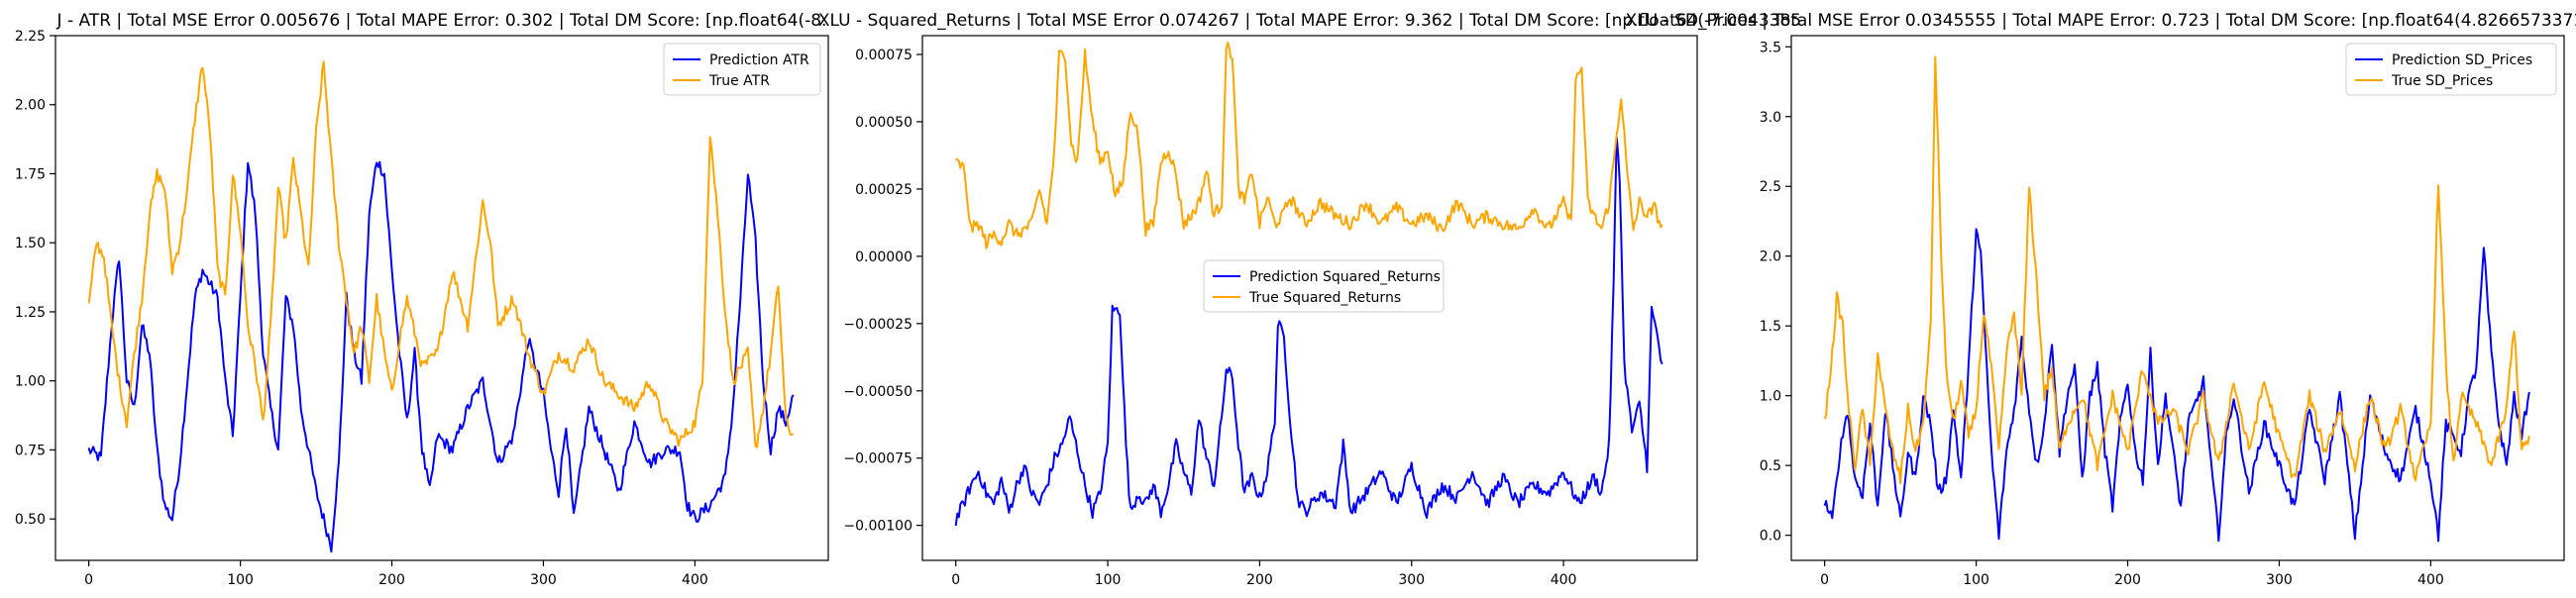  Describe the element at coordinates (883, 257) in the screenshot. I see `y-tick-label: 0.00000` at that location.